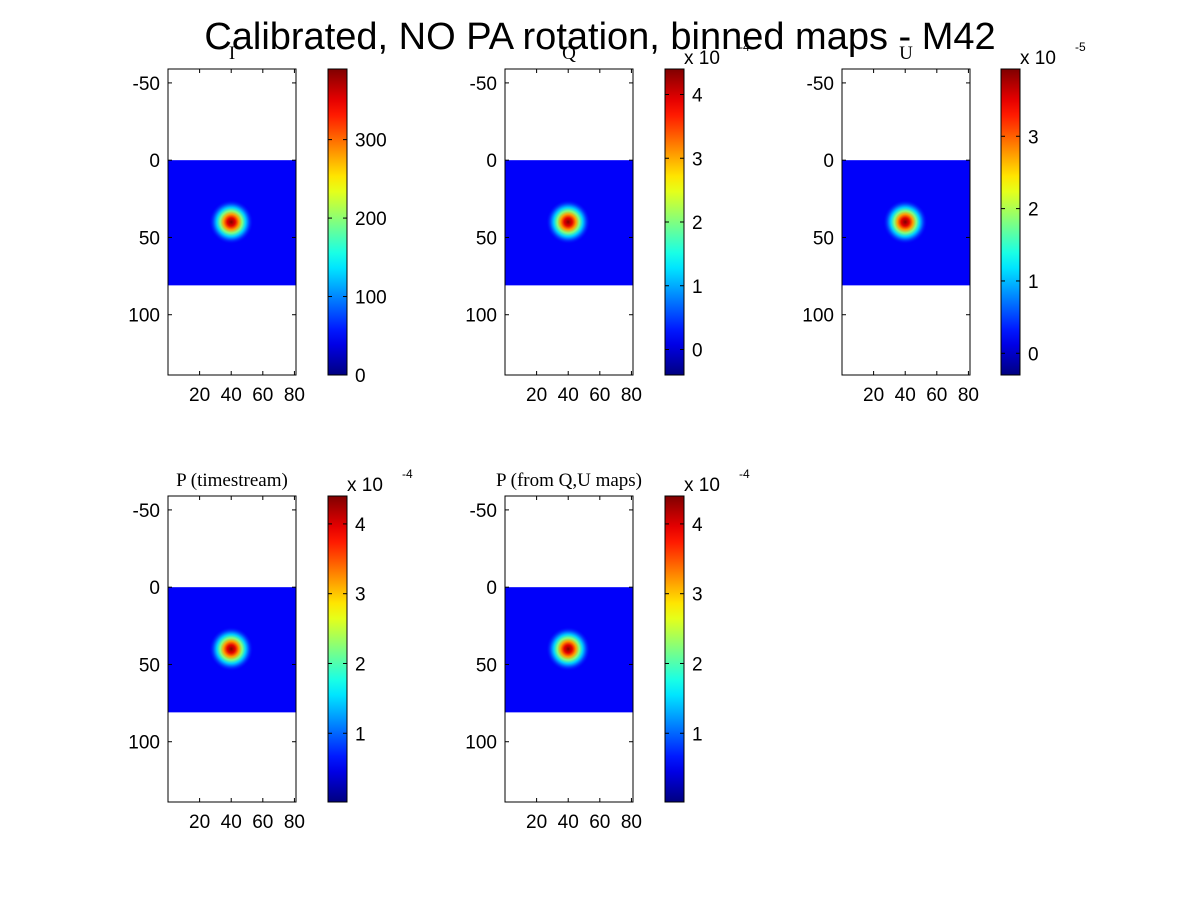  I want to click on subplot-3: 20 40 60 80 -50 0 50 100 U 0 1 2 3 x 10 -5, so click(944, 223).